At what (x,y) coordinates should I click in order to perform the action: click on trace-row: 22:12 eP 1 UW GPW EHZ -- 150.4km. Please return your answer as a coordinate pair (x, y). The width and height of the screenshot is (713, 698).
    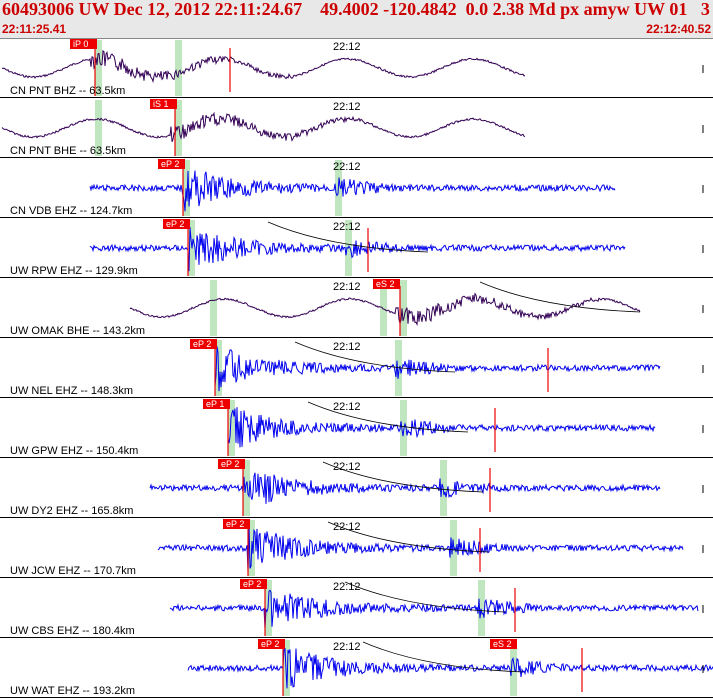
    Looking at the image, I should click on (356, 428).